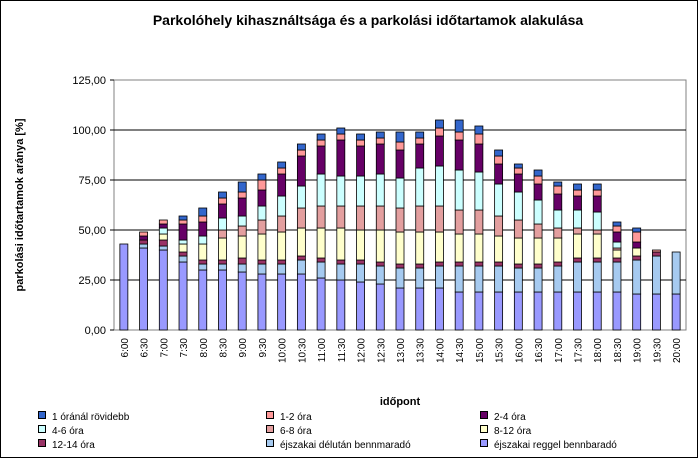 This screenshot has width=698, height=458. I want to click on y-tick-label: 25,00, so click(92, 281).